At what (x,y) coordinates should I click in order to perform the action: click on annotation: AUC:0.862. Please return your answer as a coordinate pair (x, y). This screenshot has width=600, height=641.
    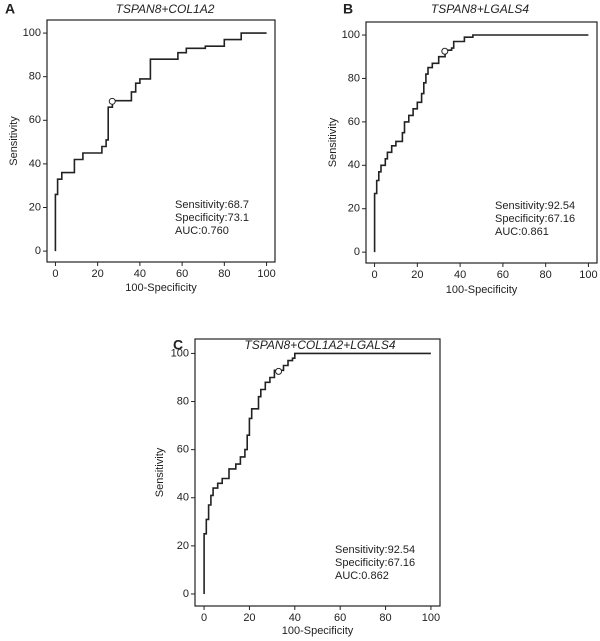
    Looking at the image, I should click on (362, 576).